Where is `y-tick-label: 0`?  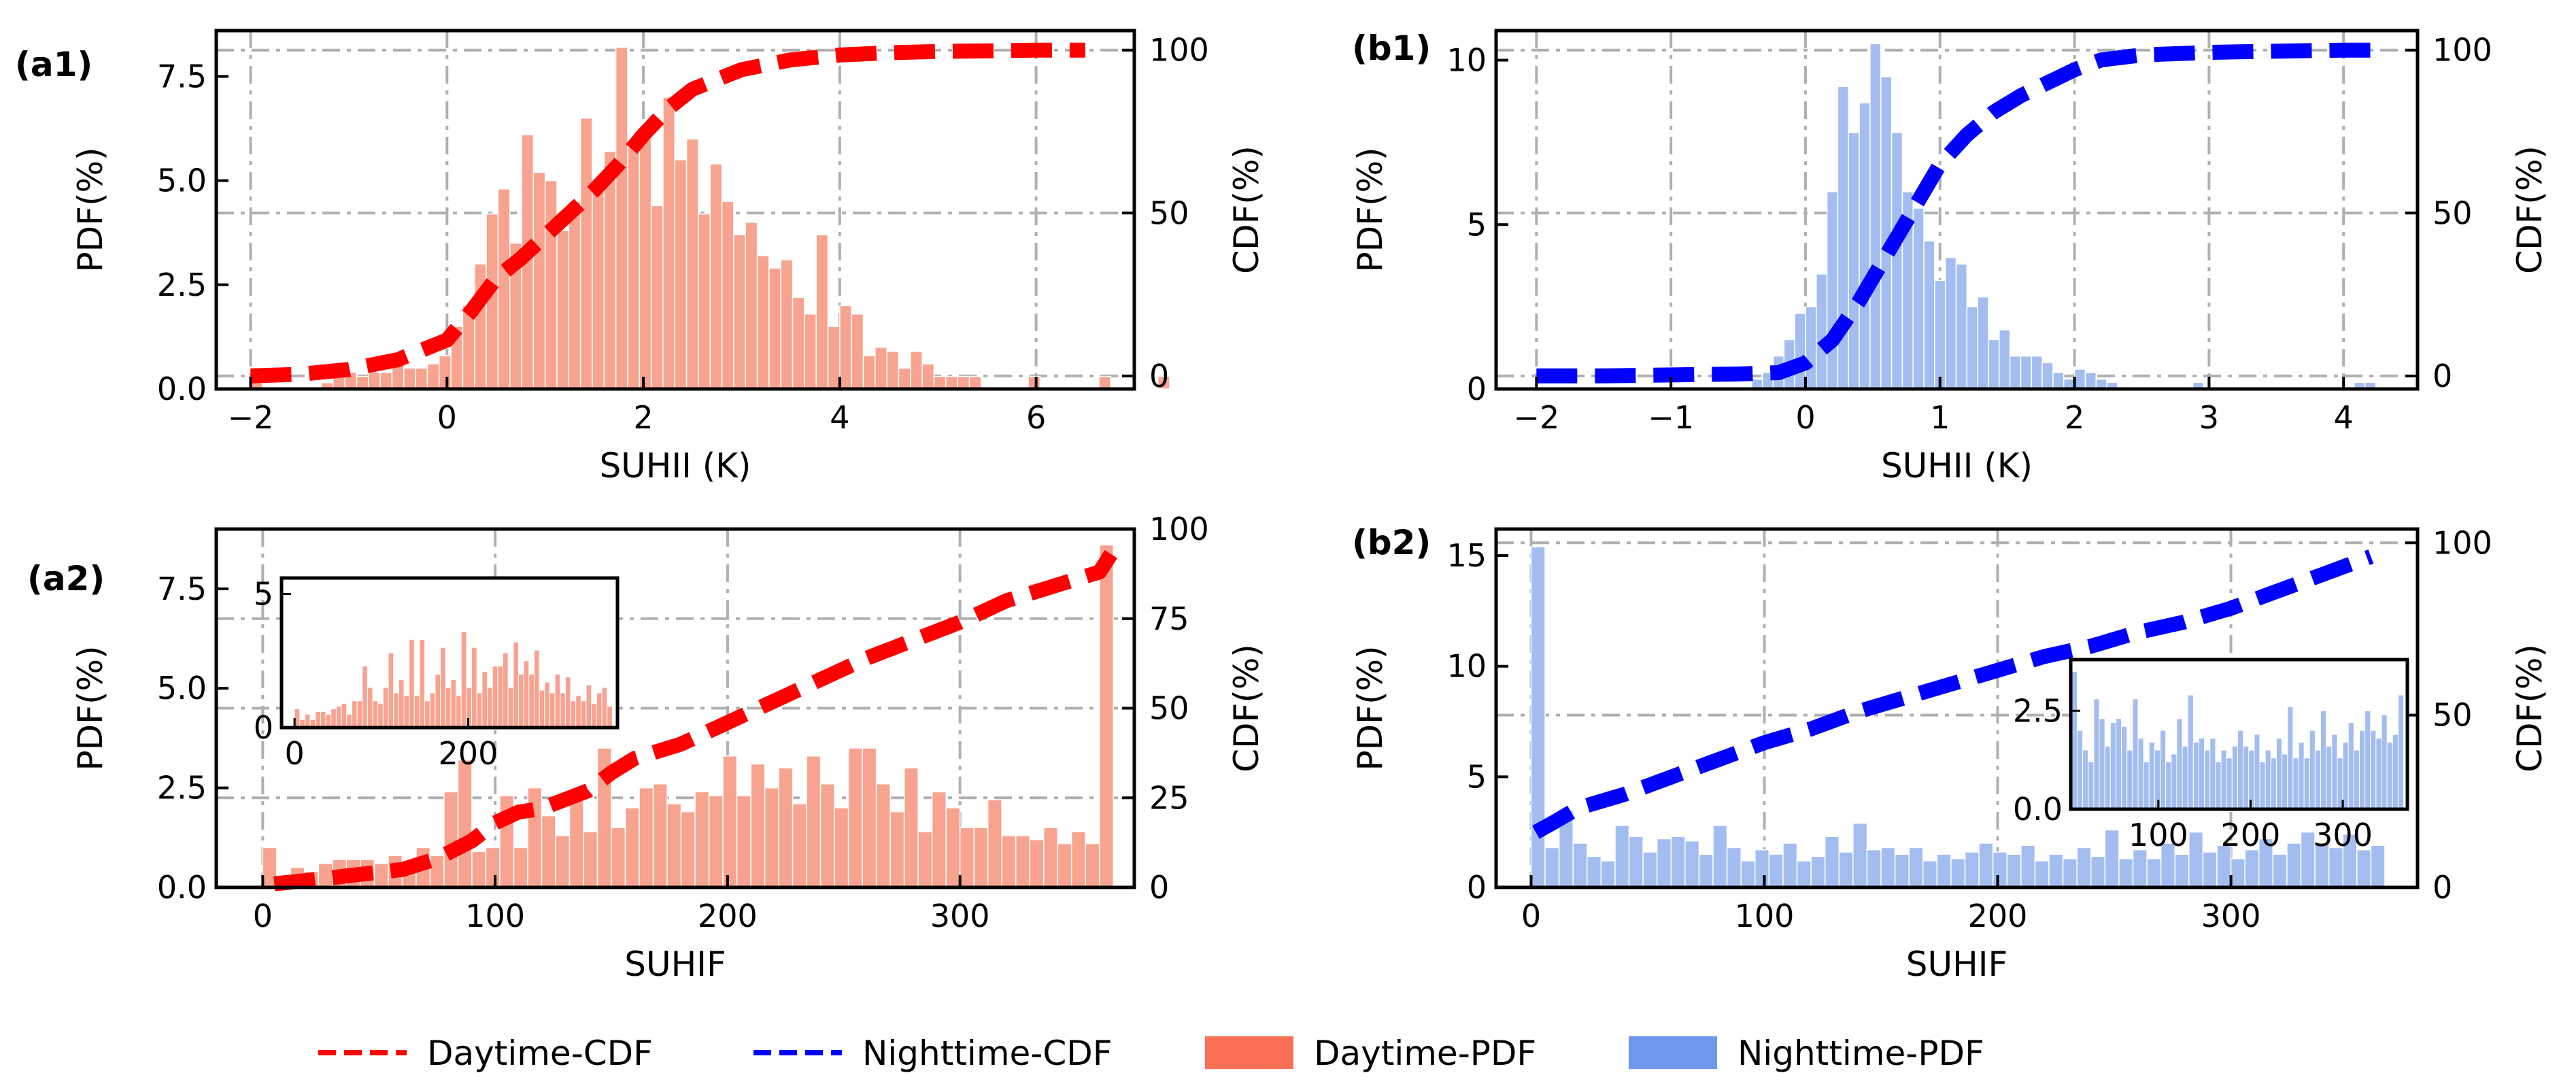 y-tick-label: 0 is located at coordinates (1477, 389).